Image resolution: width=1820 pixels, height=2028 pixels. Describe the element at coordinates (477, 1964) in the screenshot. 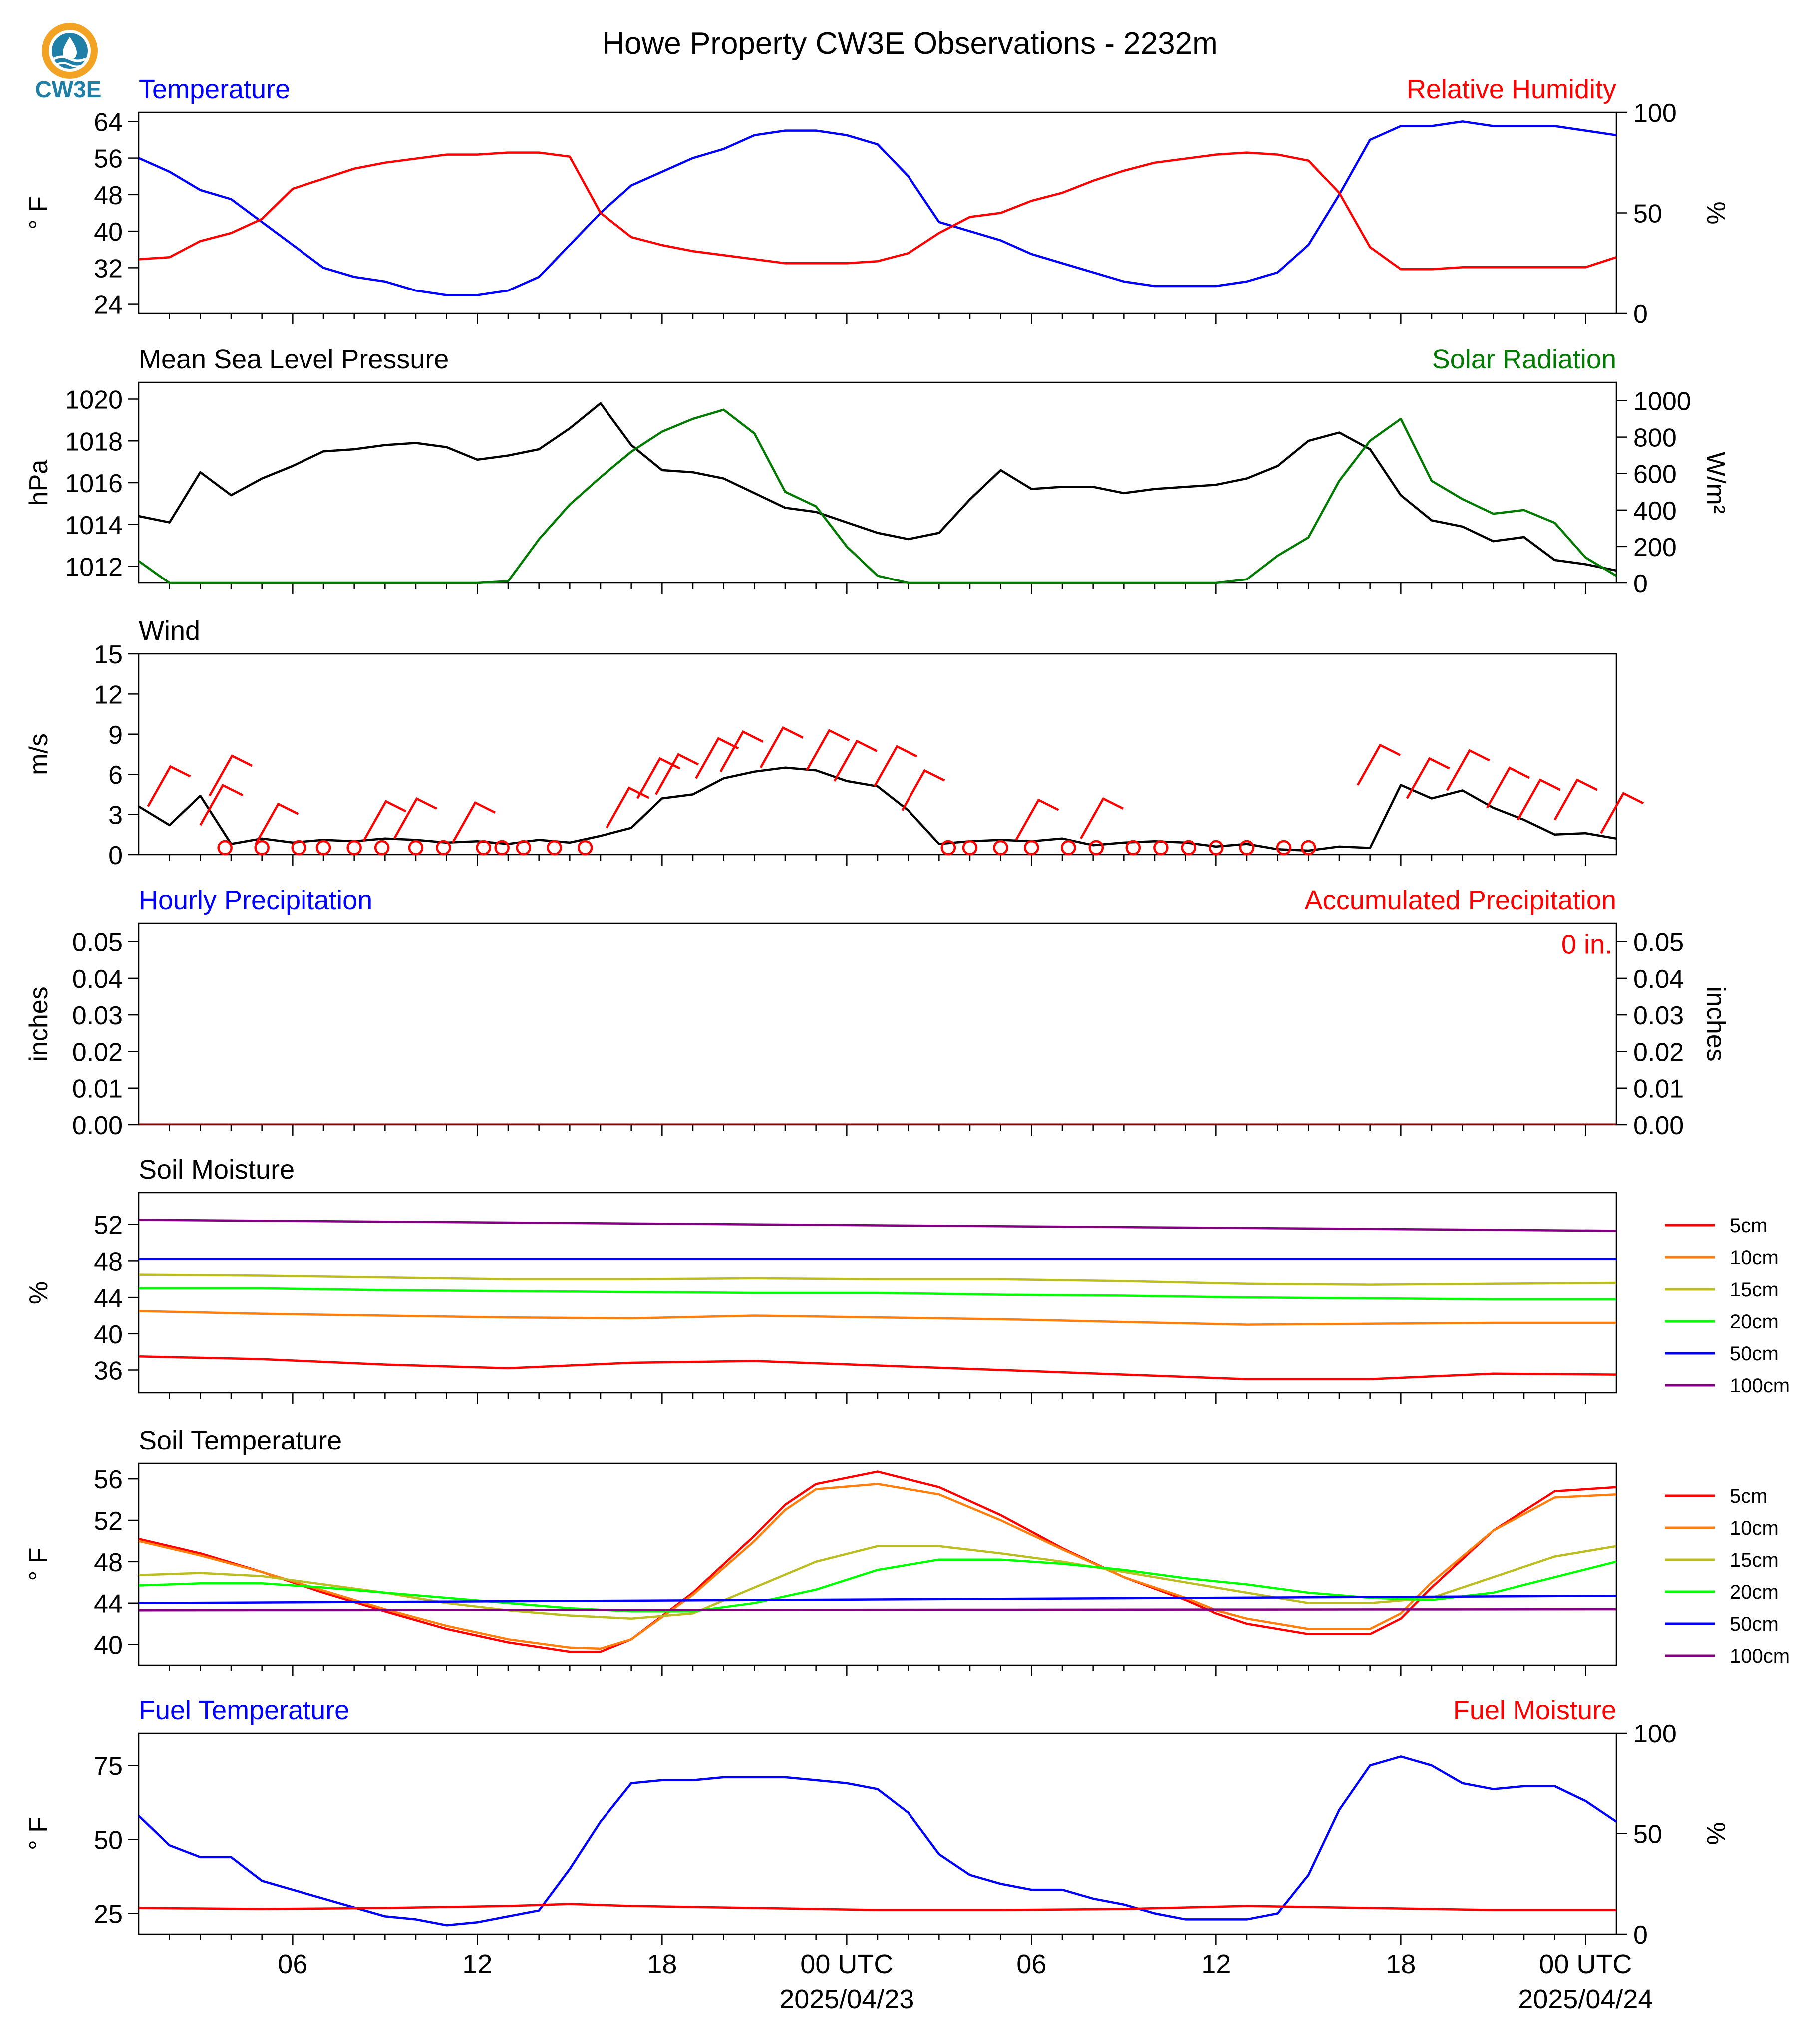

I see `x-tick-label: 12` at that location.